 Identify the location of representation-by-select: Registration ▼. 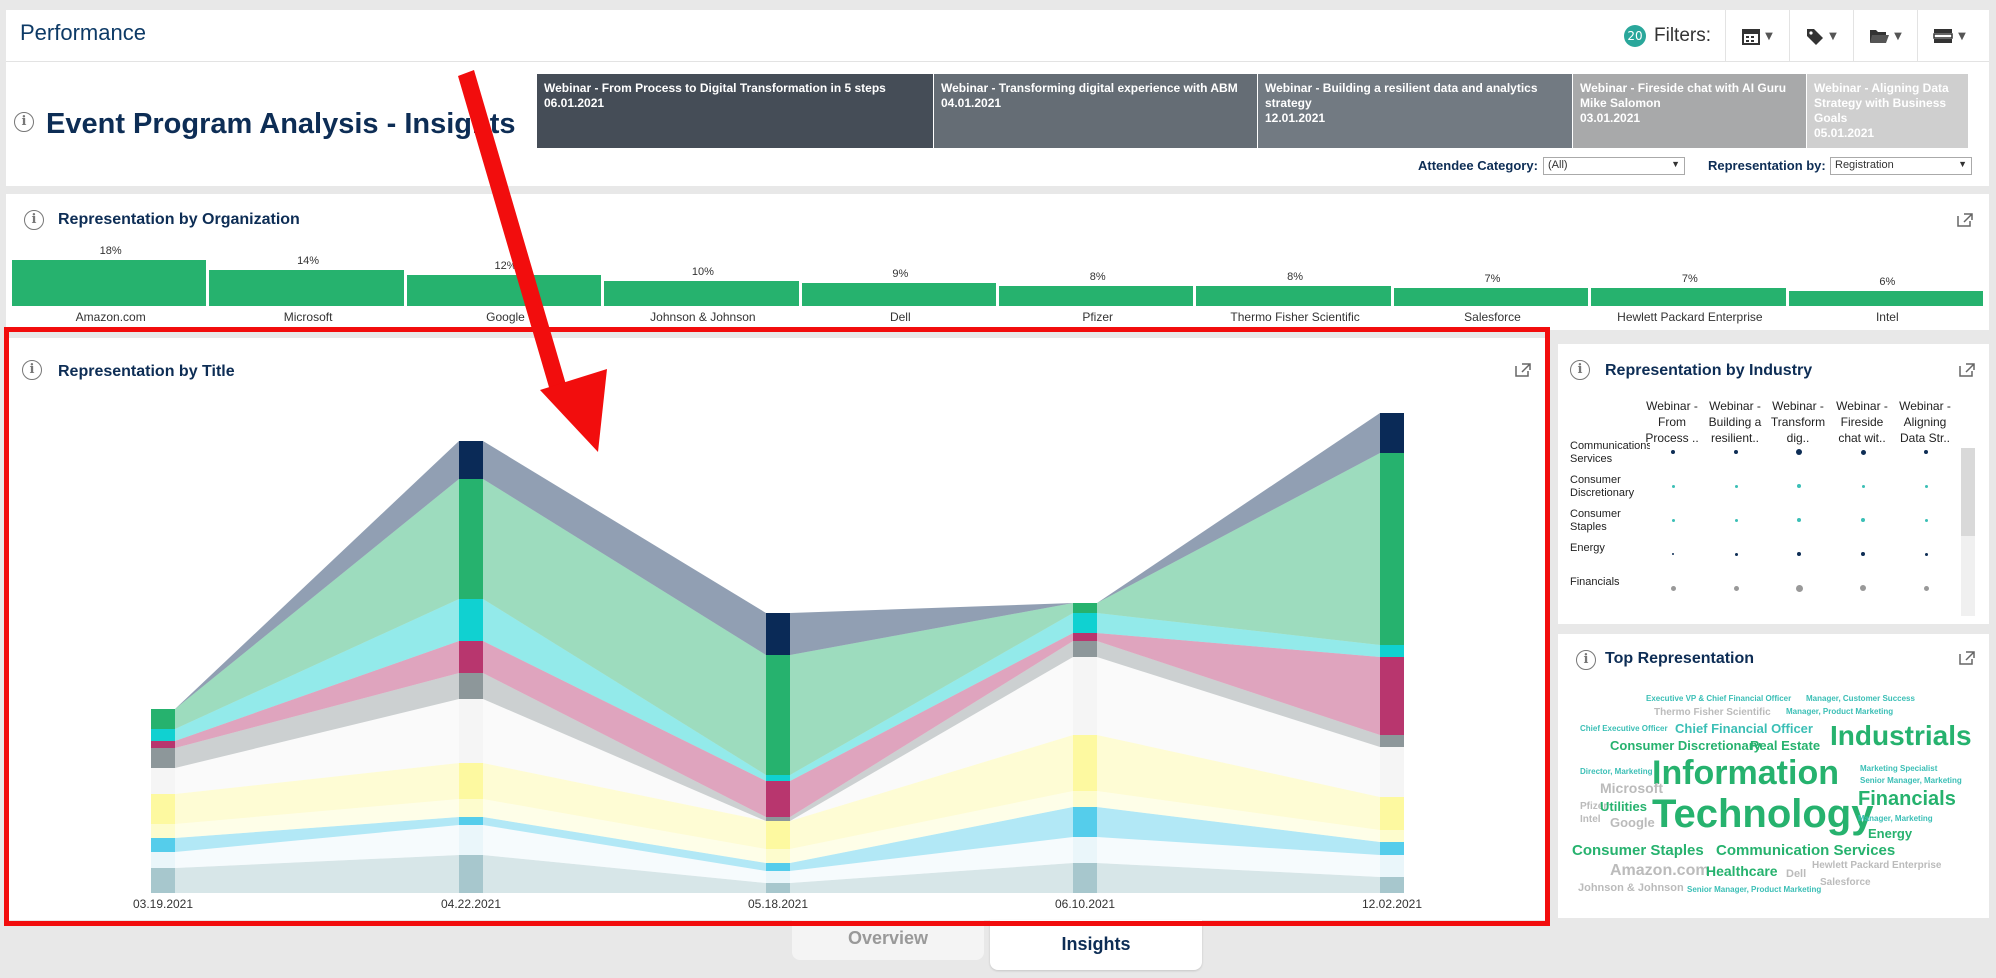
(1901, 166).